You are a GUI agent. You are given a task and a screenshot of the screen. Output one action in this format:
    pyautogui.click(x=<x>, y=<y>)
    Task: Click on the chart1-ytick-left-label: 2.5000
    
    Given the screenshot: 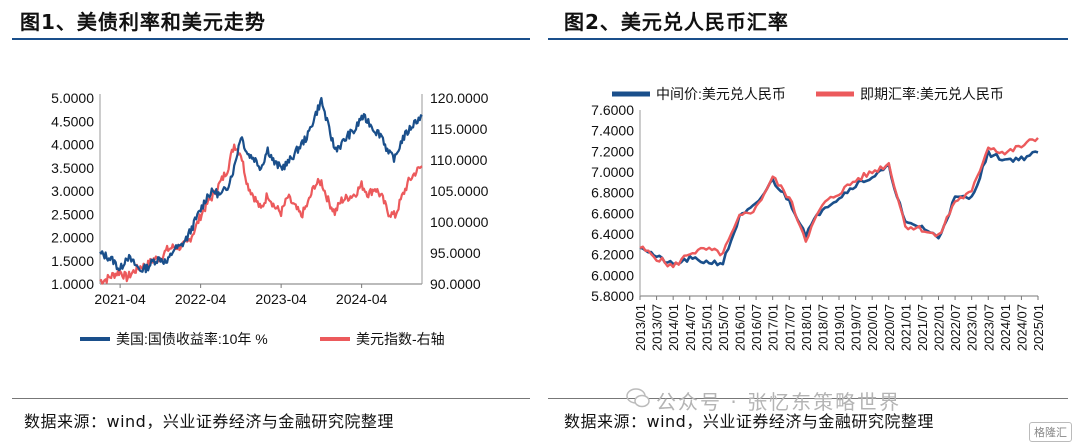 What is the action you would take?
    pyautogui.click(x=72, y=214)
    